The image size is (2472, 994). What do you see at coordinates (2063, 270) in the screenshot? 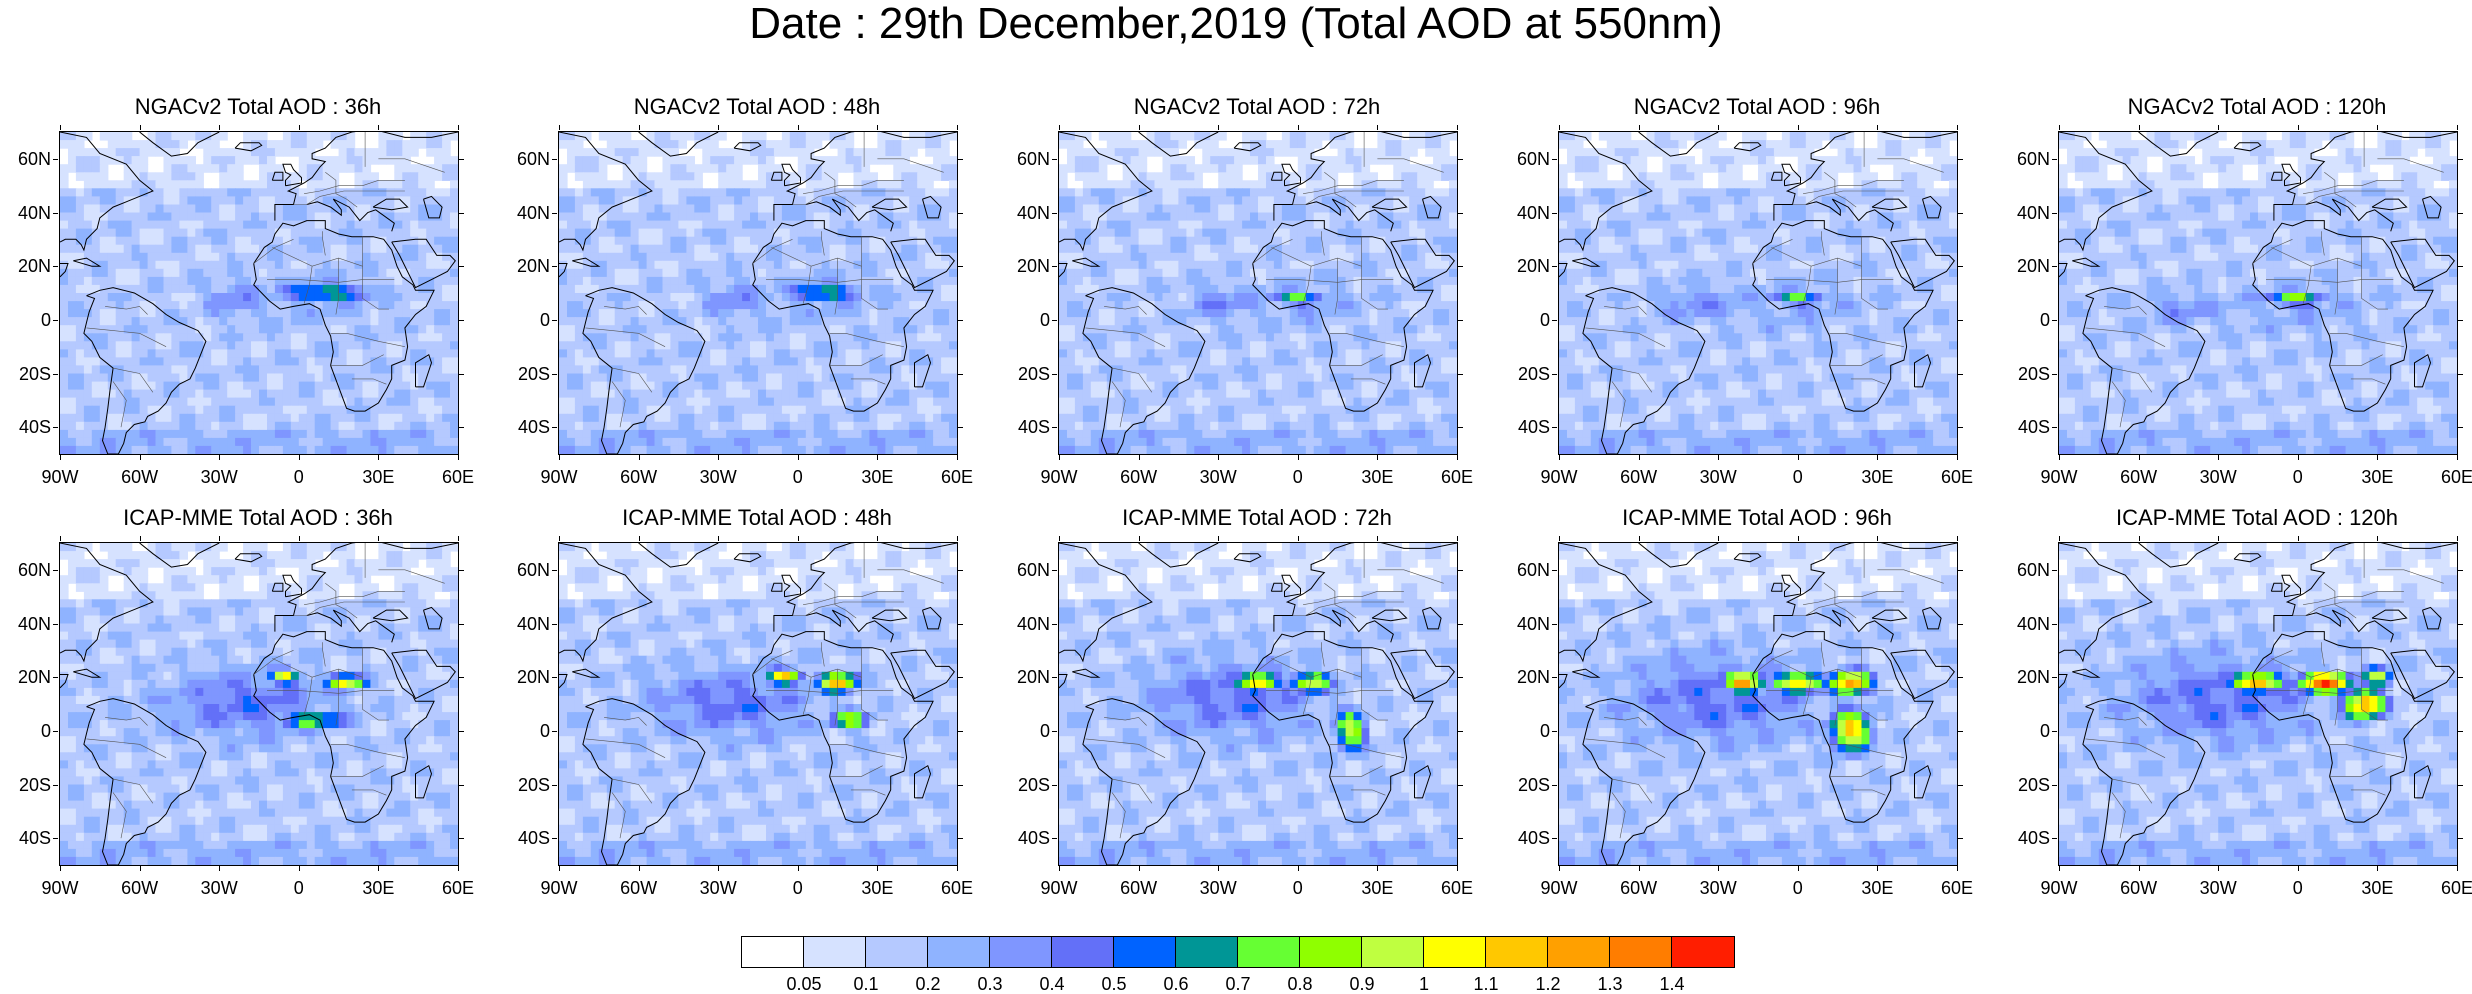
I see `coastline-centralam` at bounding box center [2063, 270].